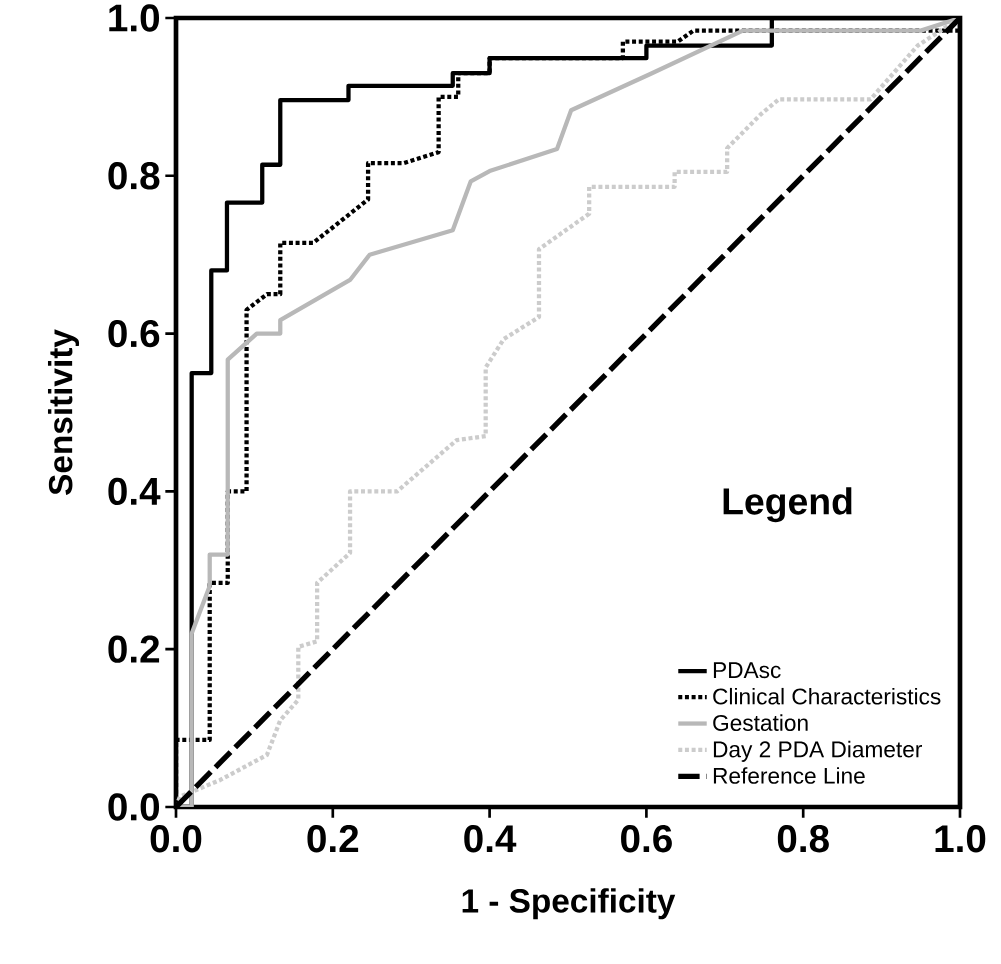 Image resolution: width=1001 pixels, height=964 pixels. Describe the element at coordinates (333, 839) in the screenshot. I see `x-tick-label: 0.2` at that location.